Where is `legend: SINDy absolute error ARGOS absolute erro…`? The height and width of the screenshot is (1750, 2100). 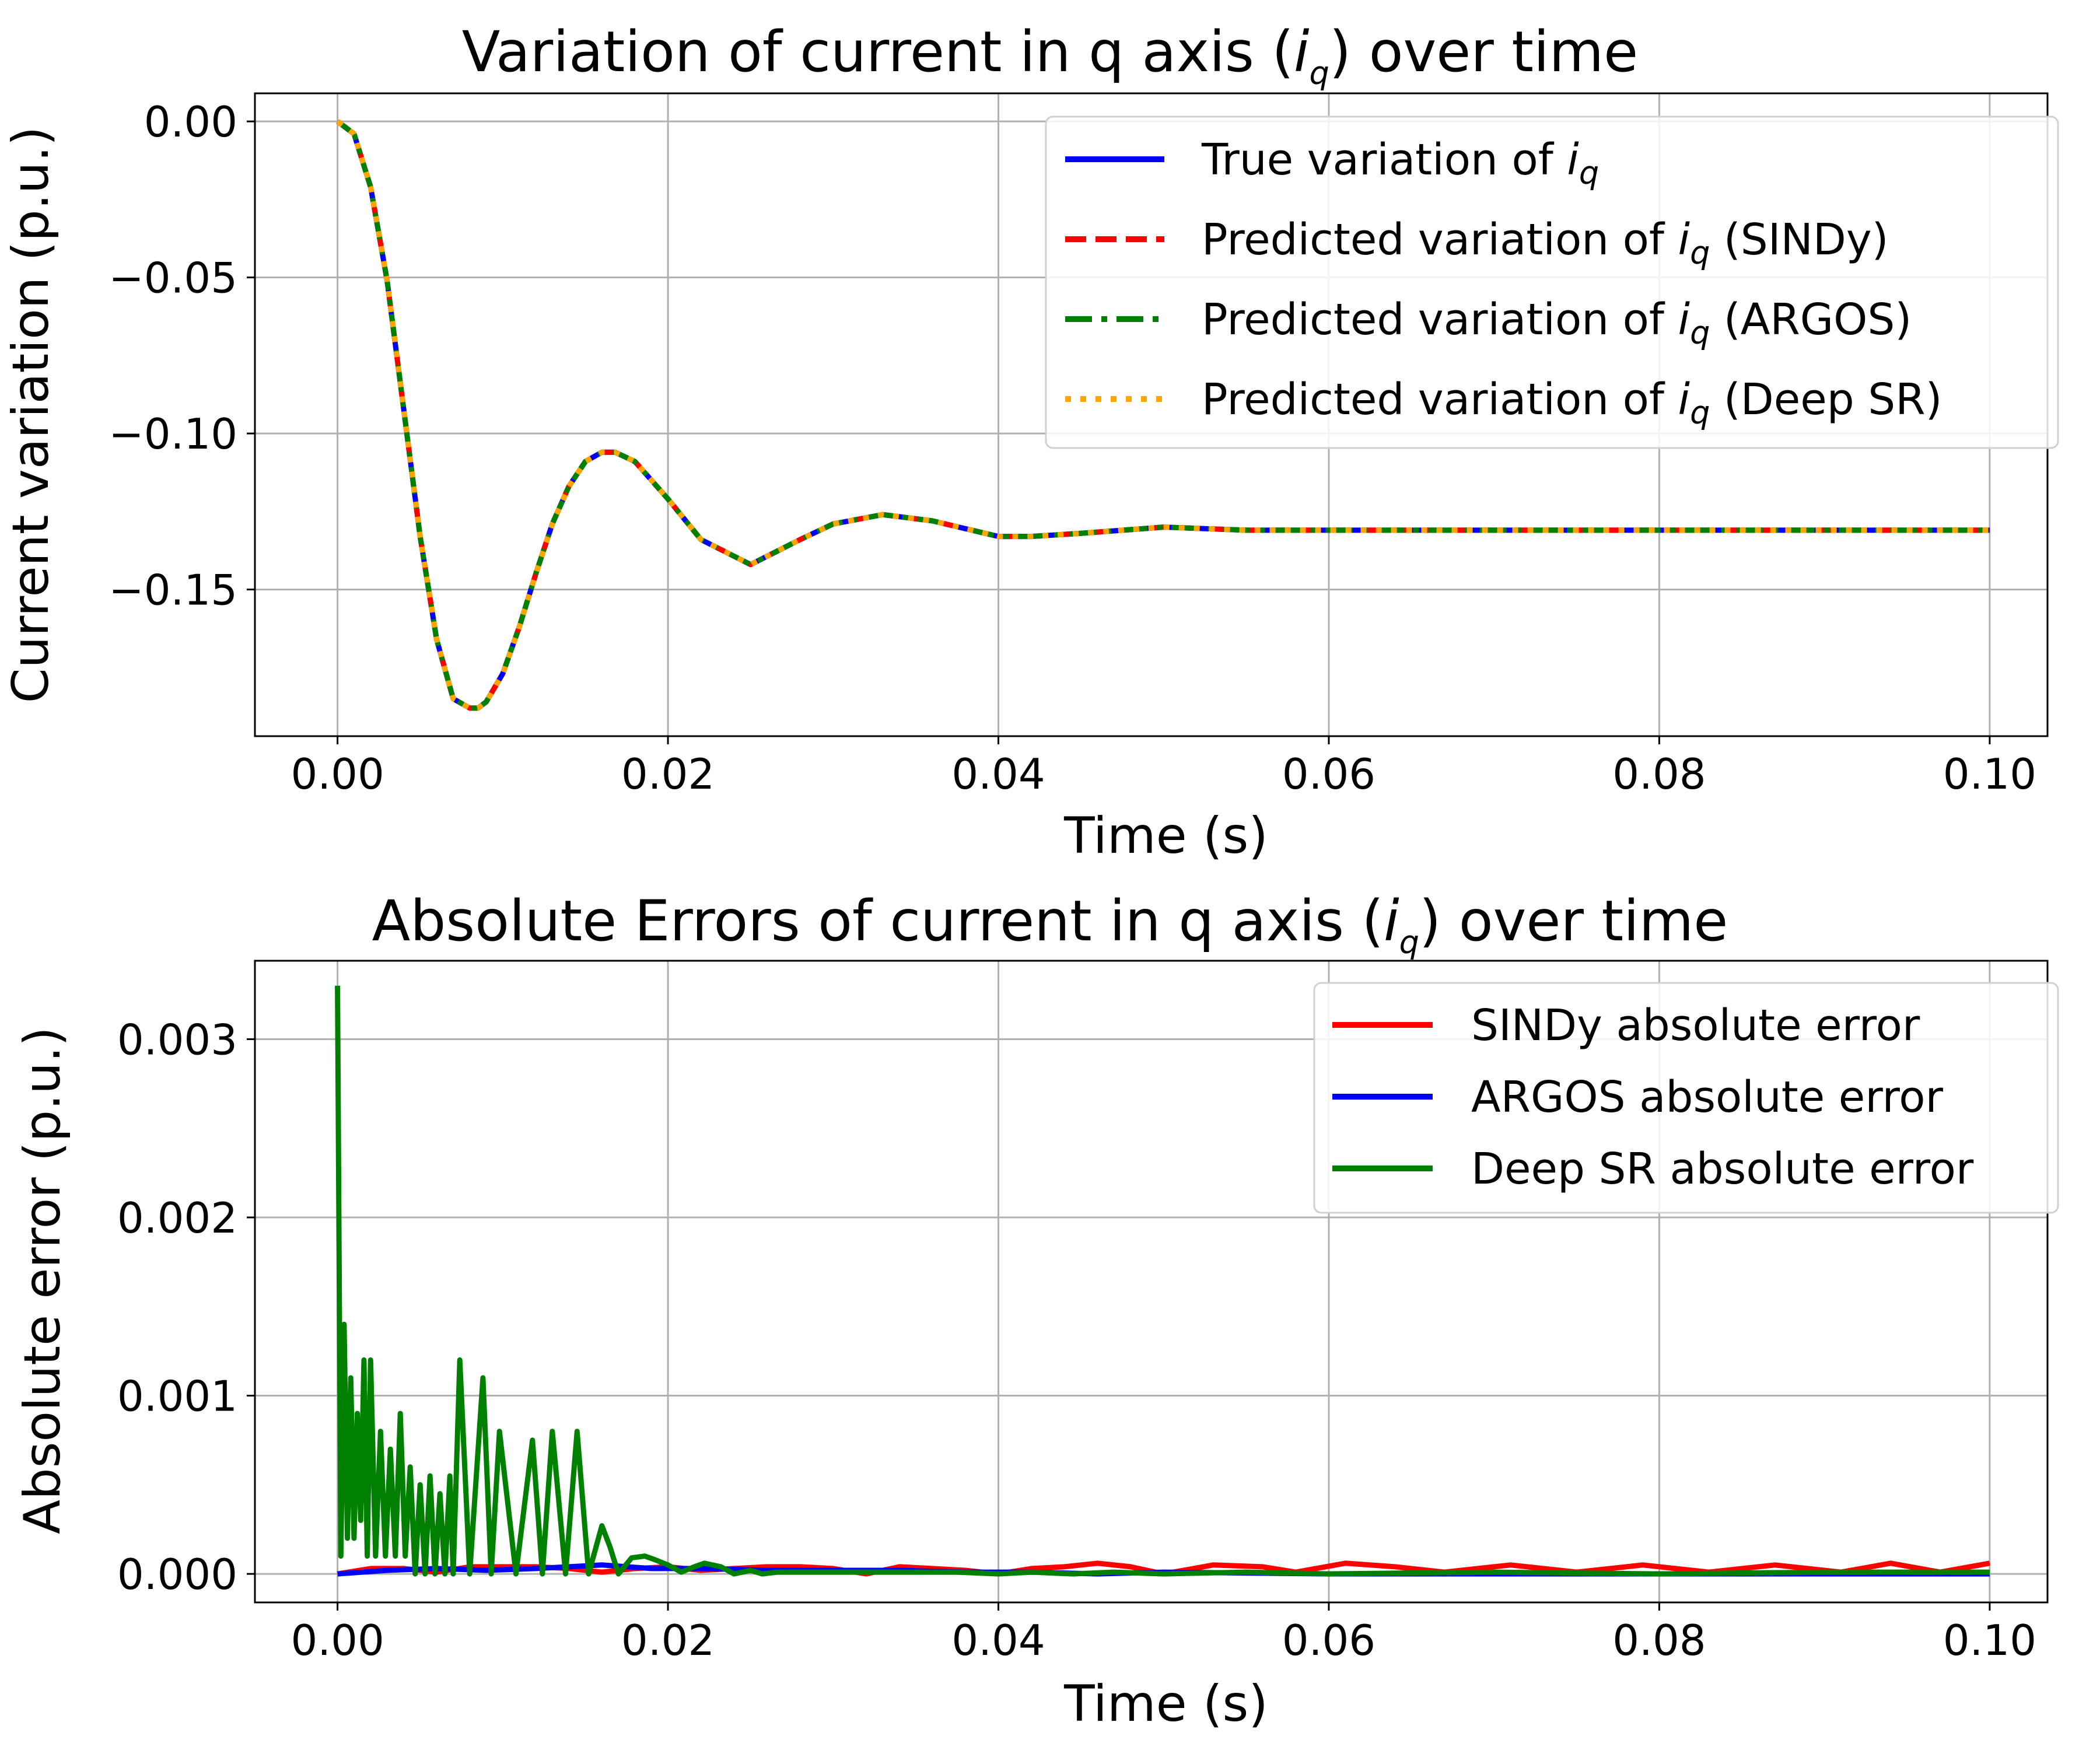
legend: SINDy absolute error ARGOS absolute erro… is located at coordinates (1686, 1098).